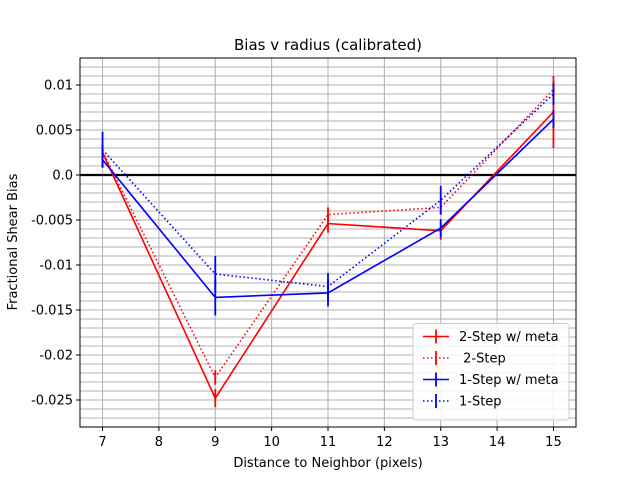 This screenshot has height=480, width=640. What do you see at coordinates (328, 45) in the screenshot?
I see `chart-title: Bias v radius (calibrated)` at bounding box center [328, 45].